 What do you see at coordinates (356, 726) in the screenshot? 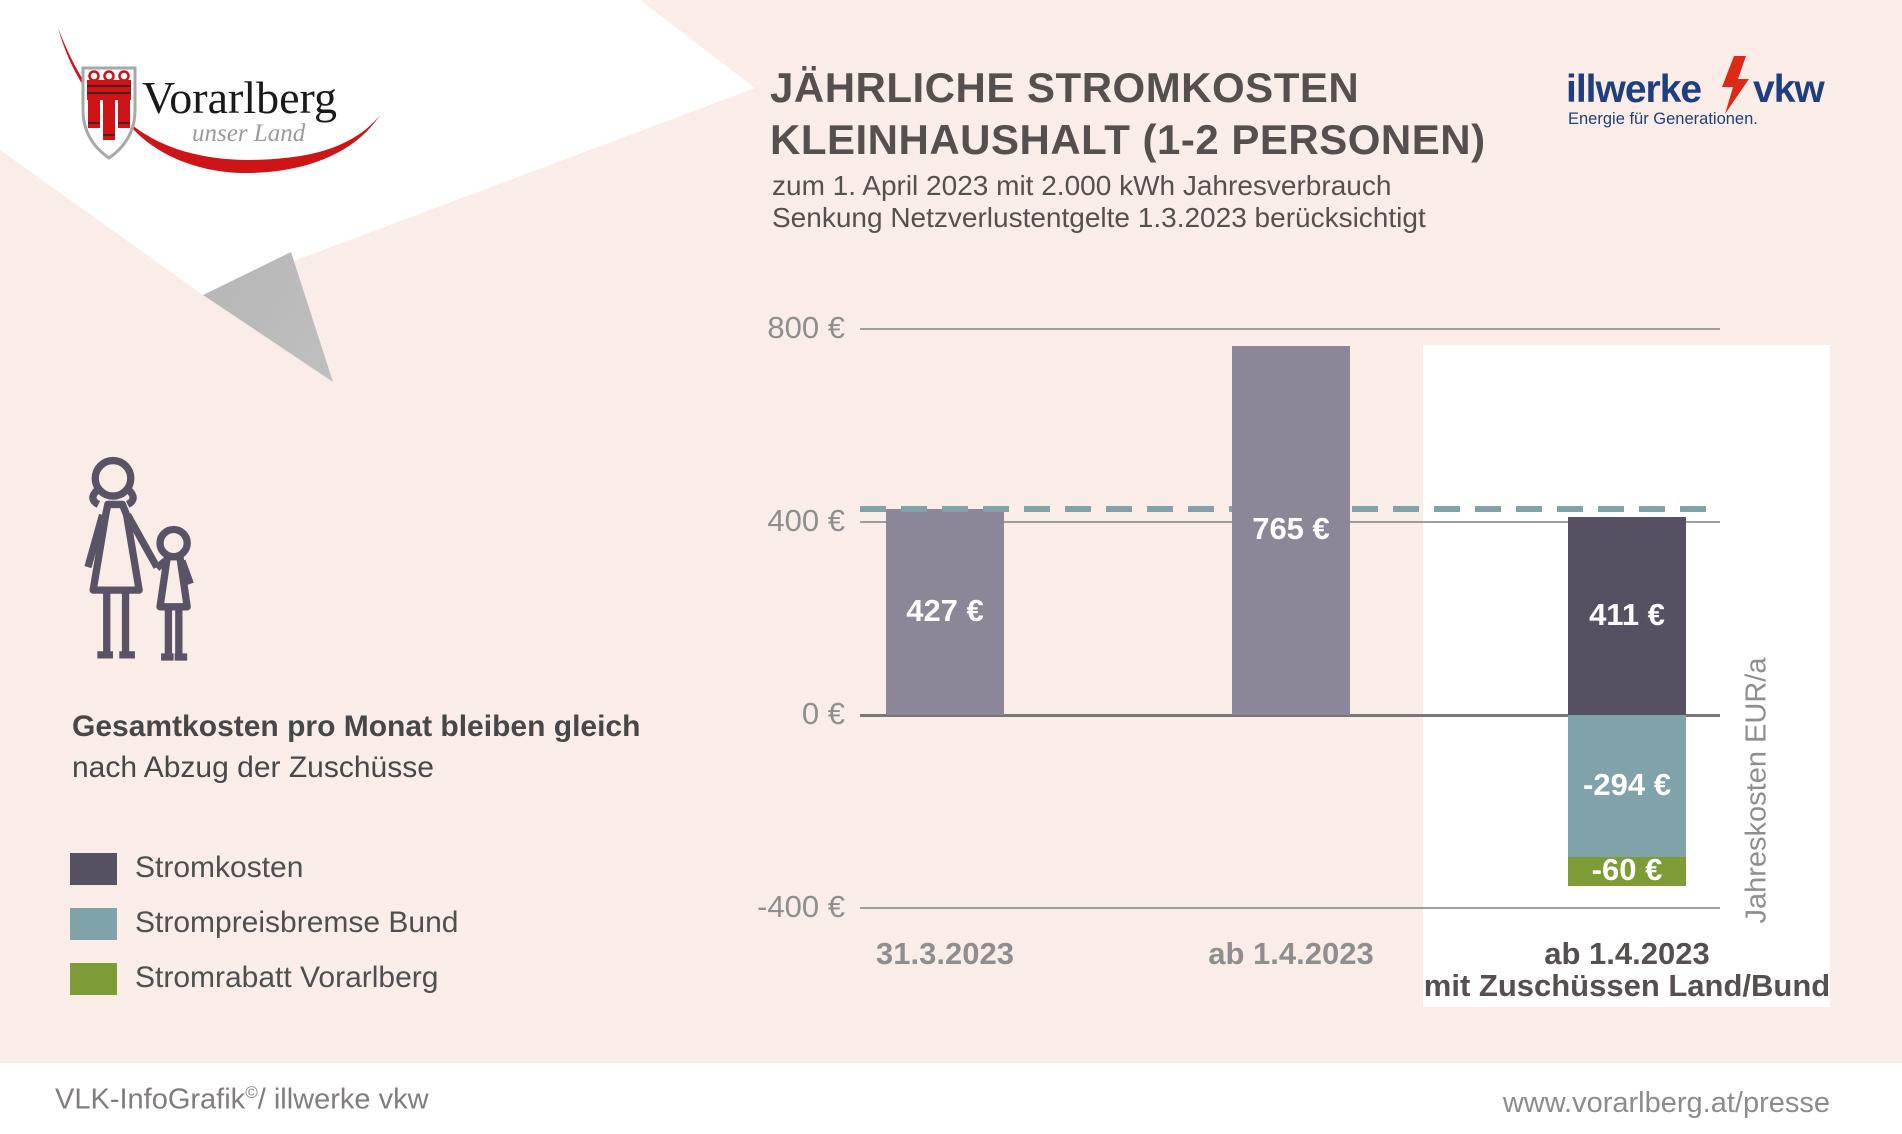
I see `note-bold: Gesamtkosten pro Monat bleiben gleich` at bounding box center [356, 726].